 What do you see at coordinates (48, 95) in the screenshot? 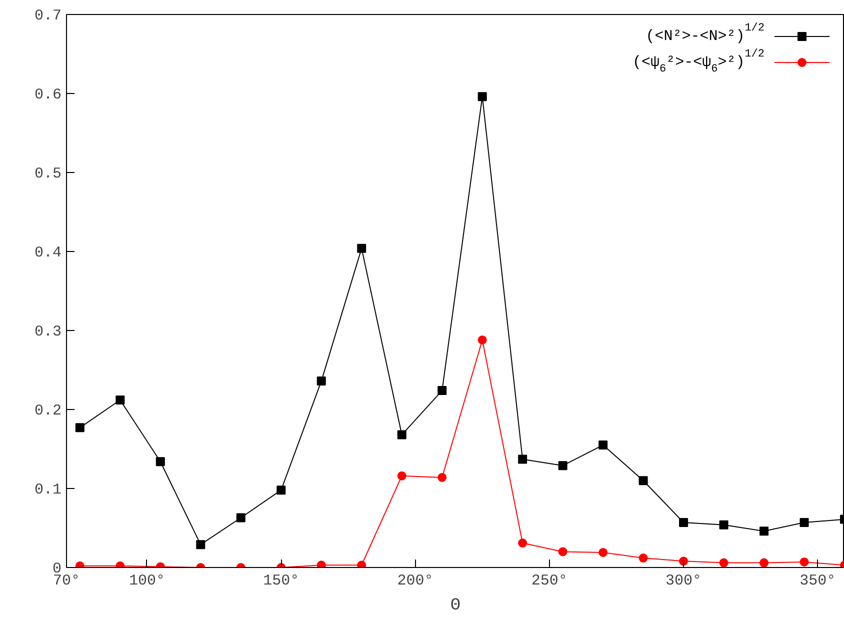
I see `y-tick-label: 0.6` at bounding box center [48, 95].